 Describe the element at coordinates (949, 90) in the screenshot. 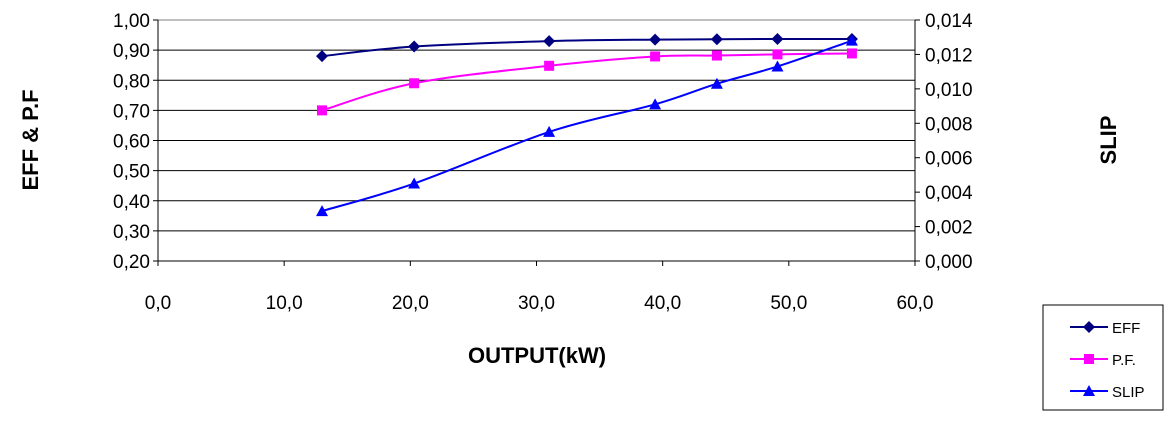

I see `y2-tick-label: 0,010` at that location.